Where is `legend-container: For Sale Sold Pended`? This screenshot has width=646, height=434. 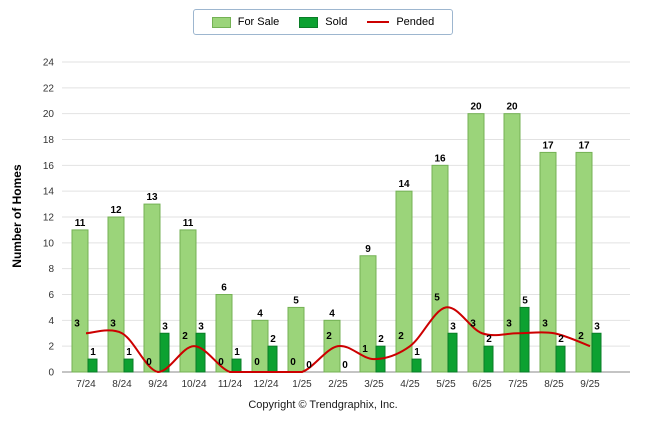
legend-container: For Sale Sold Pended is located at coordinates (323, 22).